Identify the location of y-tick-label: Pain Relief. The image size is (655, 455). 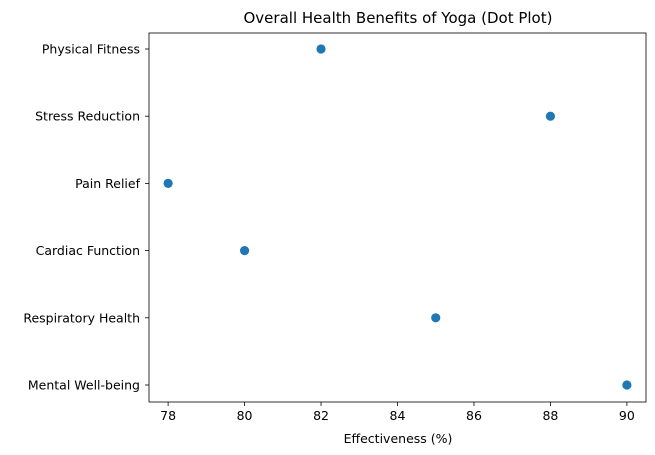
(107, 183).